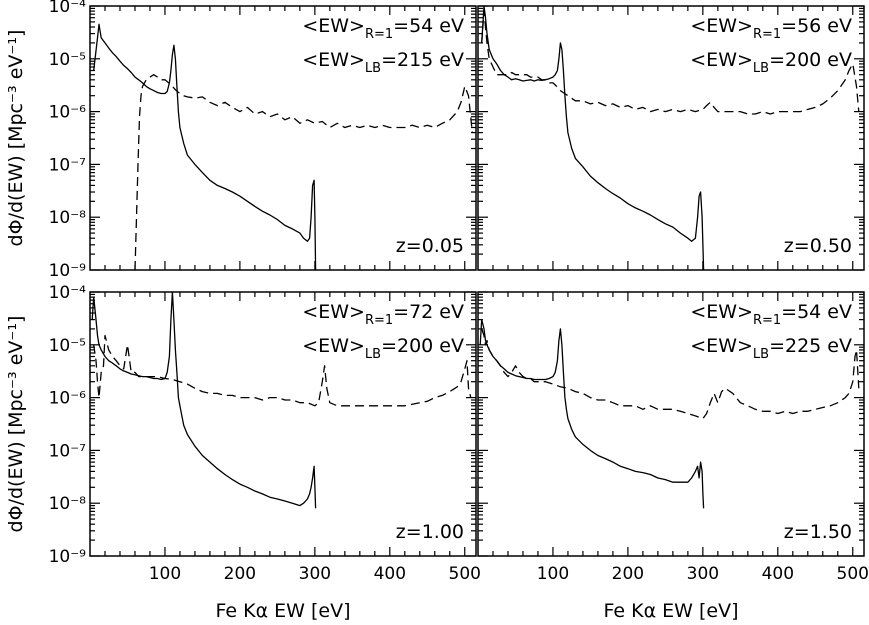 This screenshot has width=869, height=625. What do you see at coordinates (383, 62) in the screenshot?
I see `mean-ew-lb-annotation: <EW>LB=215 eV` at bounding box center [383, 62].